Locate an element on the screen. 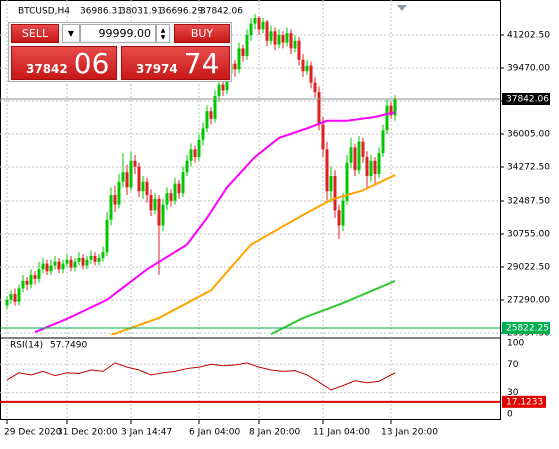  x-tick-label: 6 Jan 04:00 is located at coordinates (215, 433).